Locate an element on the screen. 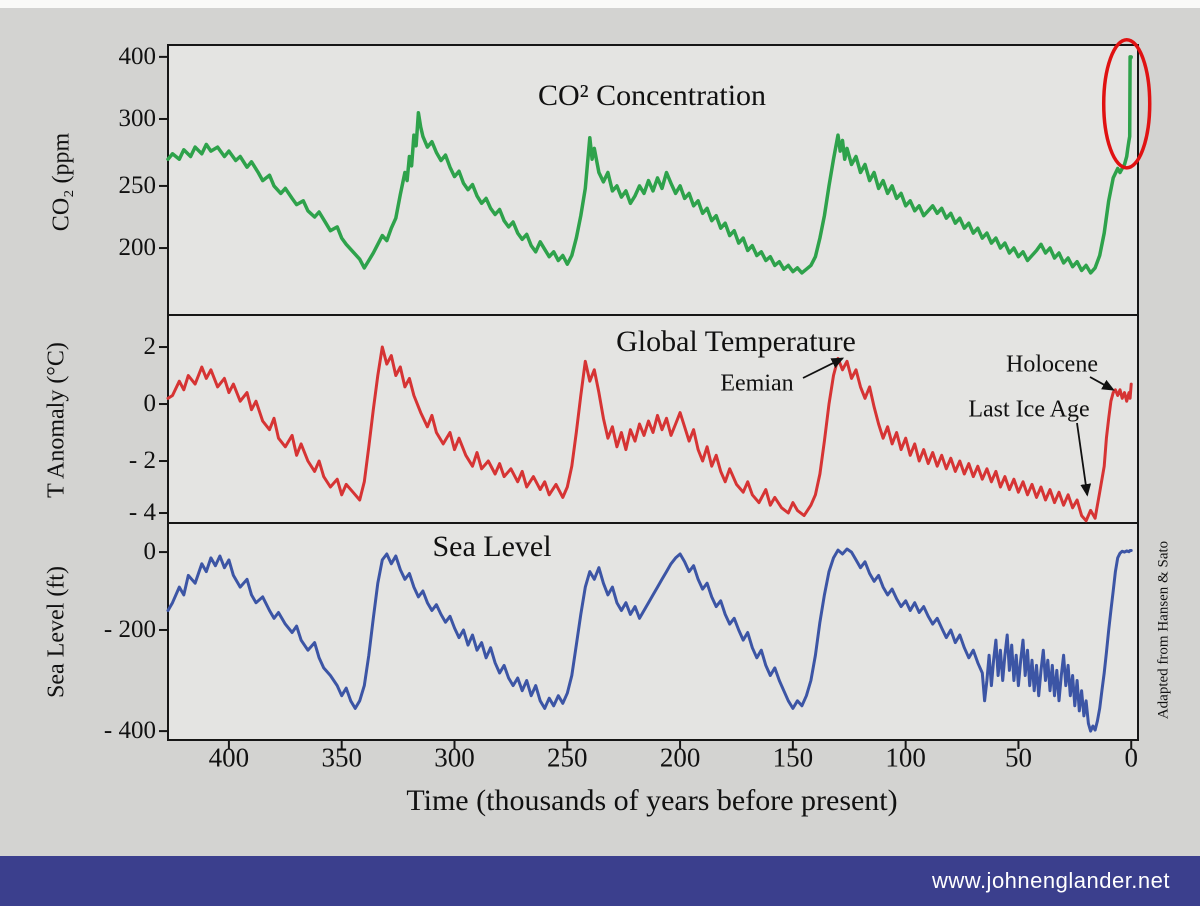  top-strip is located at coordinates (600, 4).